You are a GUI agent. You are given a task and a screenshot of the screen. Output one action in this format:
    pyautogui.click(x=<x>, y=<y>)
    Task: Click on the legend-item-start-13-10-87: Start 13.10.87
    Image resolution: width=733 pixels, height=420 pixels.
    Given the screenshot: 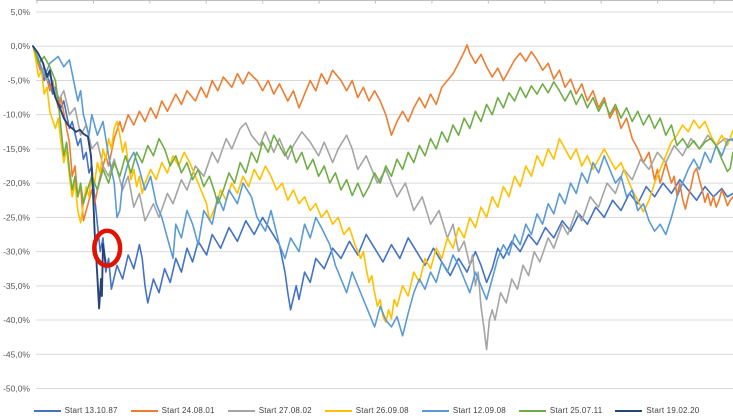 What is the action you would take?
    pyautogui.click(x=75, y=410)
    